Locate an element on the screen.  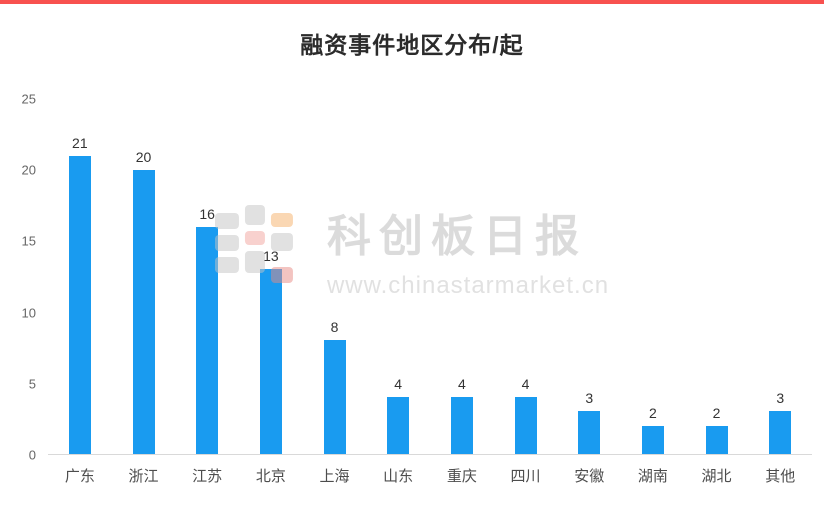
x-axis-label: 其他 is located at coordinates (780, 476).